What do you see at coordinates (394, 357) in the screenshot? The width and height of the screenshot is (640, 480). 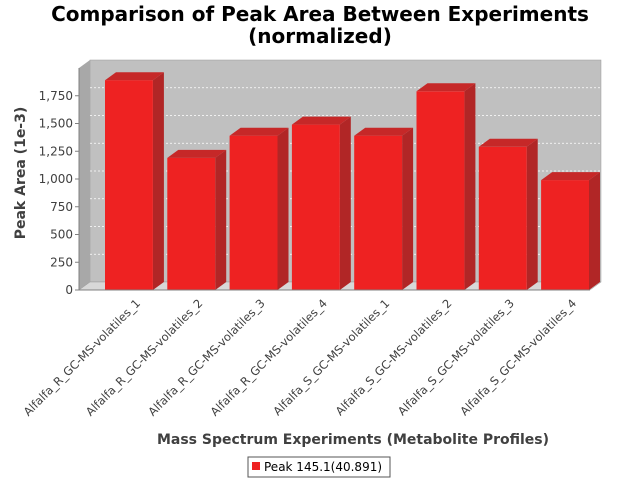 I see `x-tick-label: Alfalfa_S_GC-MS-volatiles_2` at bounding box center [394, 357].